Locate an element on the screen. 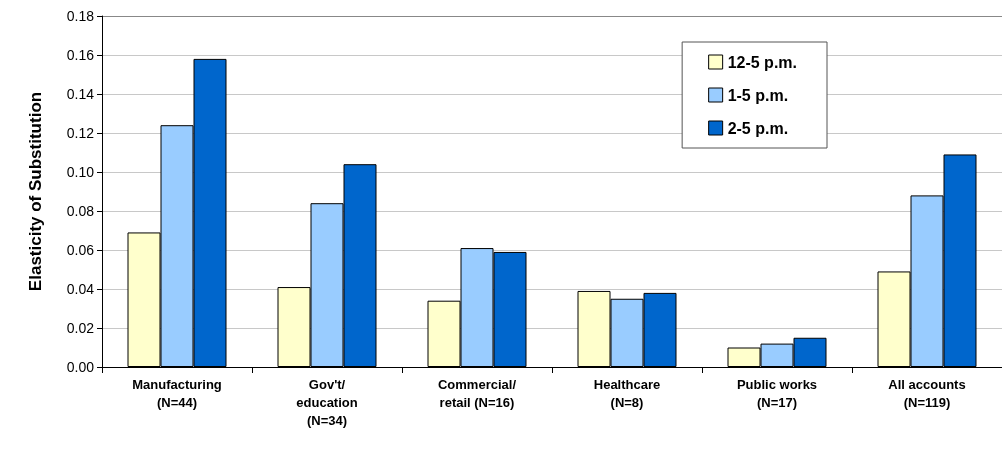  y-tick-label: 0.04 is located at coordinates (80, 289).